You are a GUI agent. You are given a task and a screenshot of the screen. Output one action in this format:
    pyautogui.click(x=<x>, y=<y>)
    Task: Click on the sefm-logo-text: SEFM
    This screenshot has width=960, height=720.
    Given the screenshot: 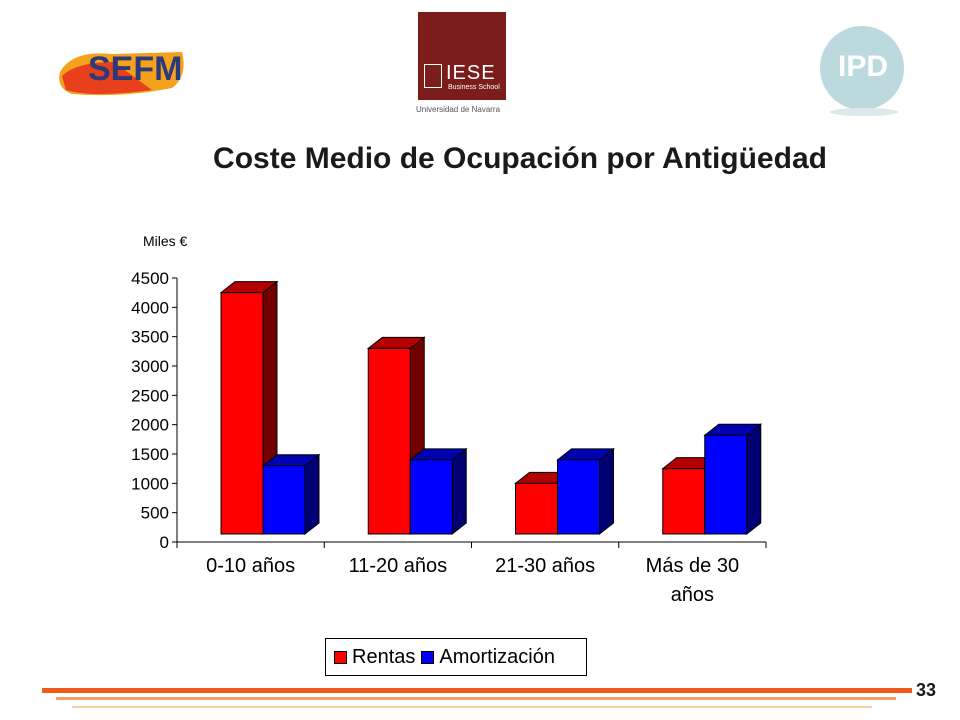 What is the action you would take?
    pyautogui.click(x=135, y=69)
    